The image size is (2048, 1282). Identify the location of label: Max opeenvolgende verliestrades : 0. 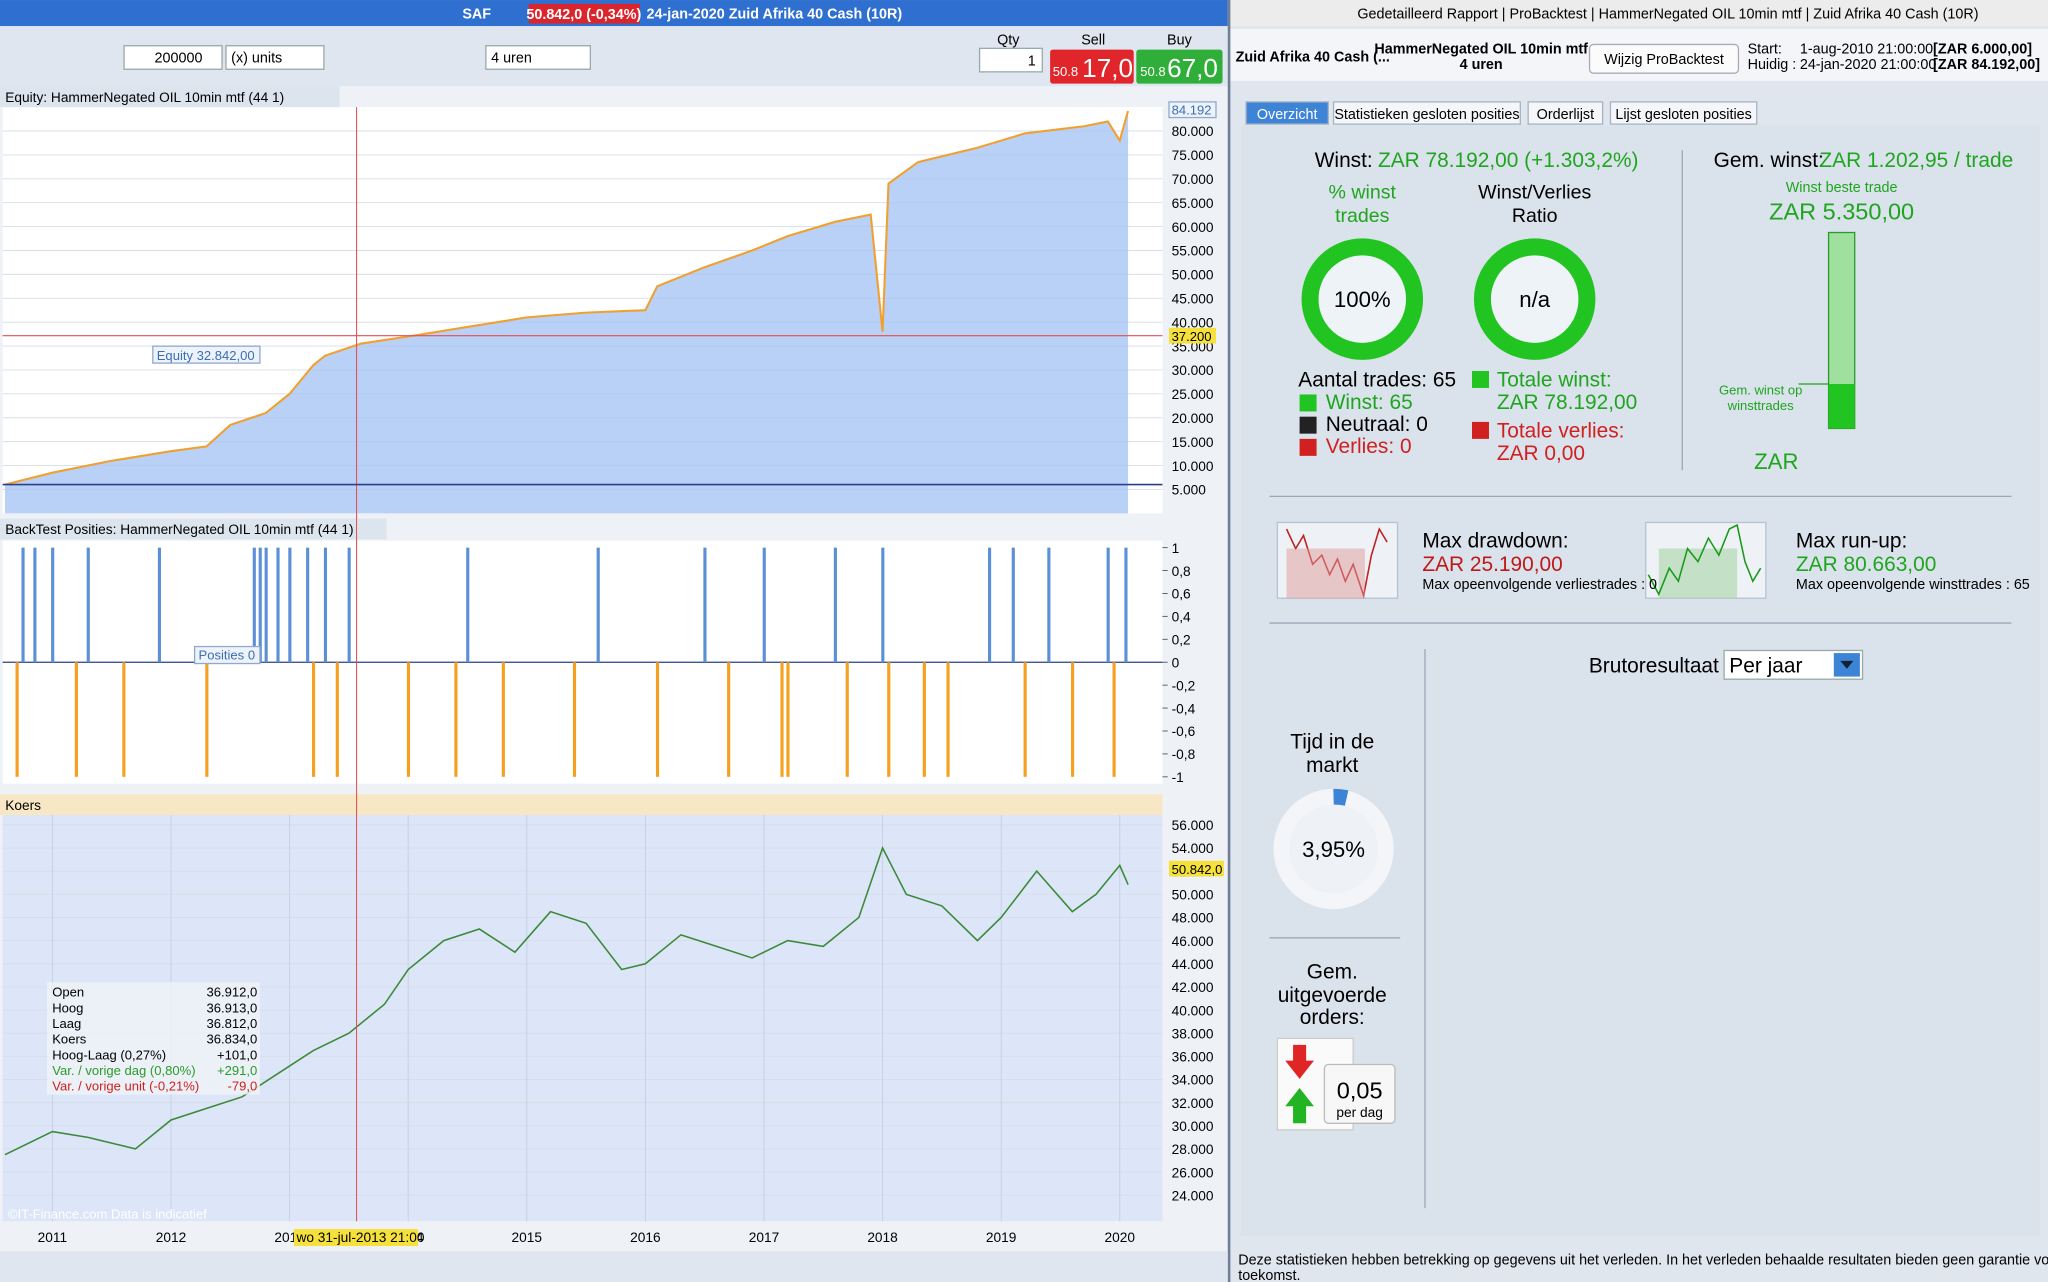
(1539, 585).